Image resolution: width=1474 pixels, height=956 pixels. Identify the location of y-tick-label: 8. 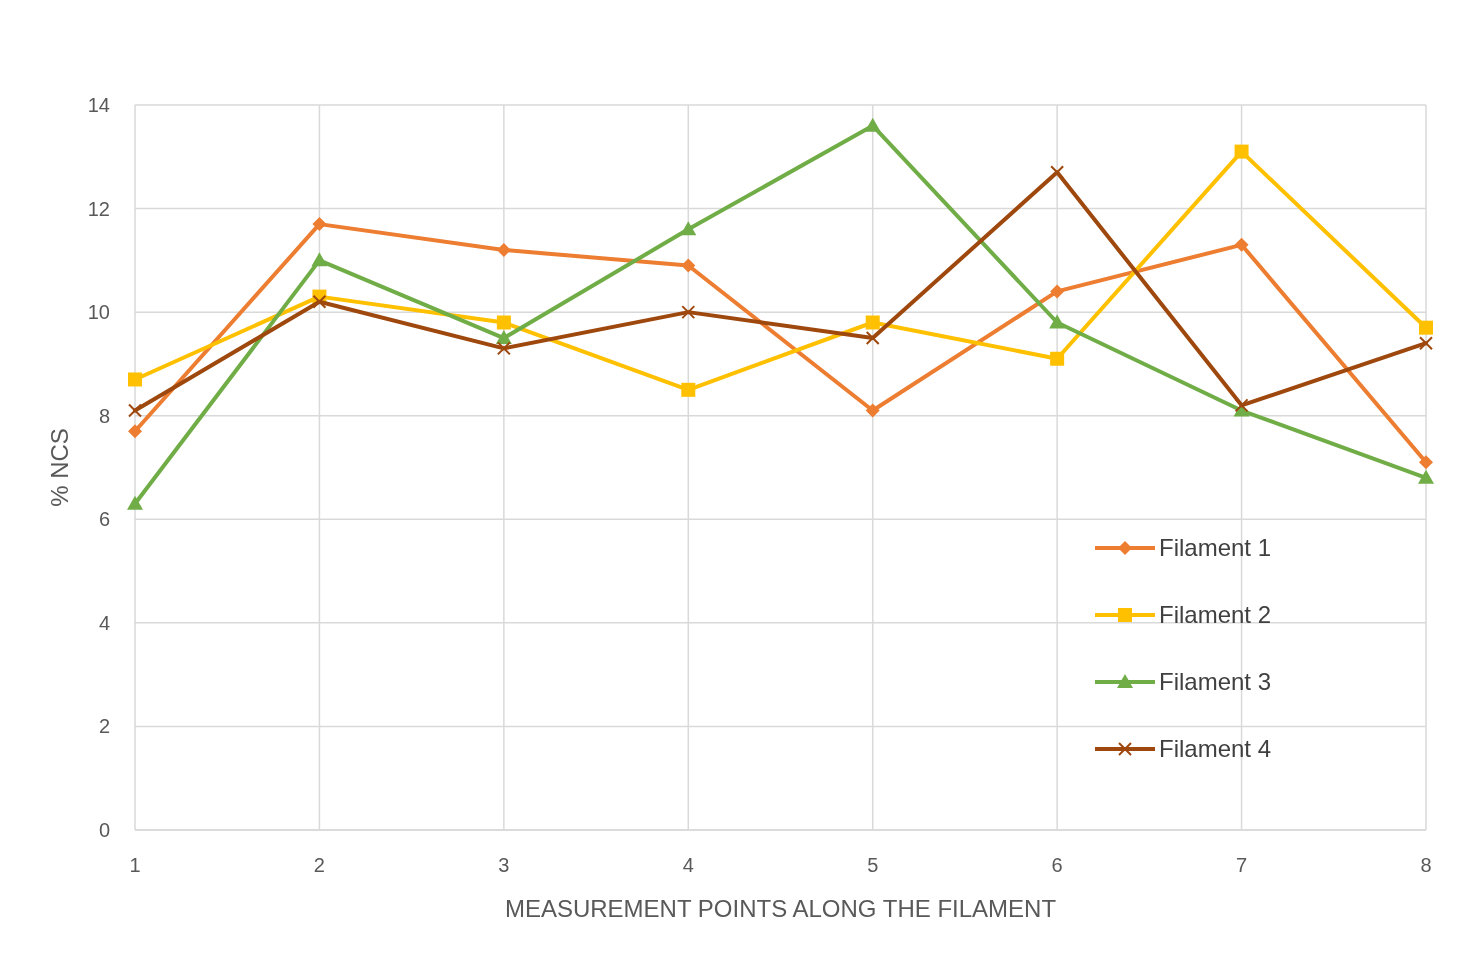
(104, 415).